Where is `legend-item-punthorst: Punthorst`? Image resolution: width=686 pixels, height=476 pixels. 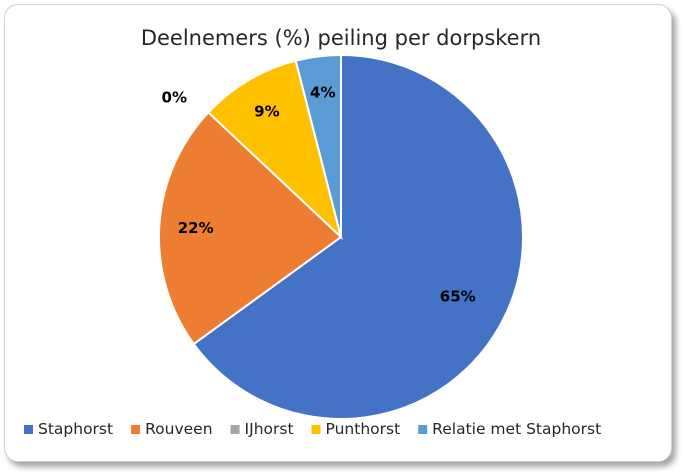
legend-item-punthorst: Punthorst is located at coordinates (356, 429).